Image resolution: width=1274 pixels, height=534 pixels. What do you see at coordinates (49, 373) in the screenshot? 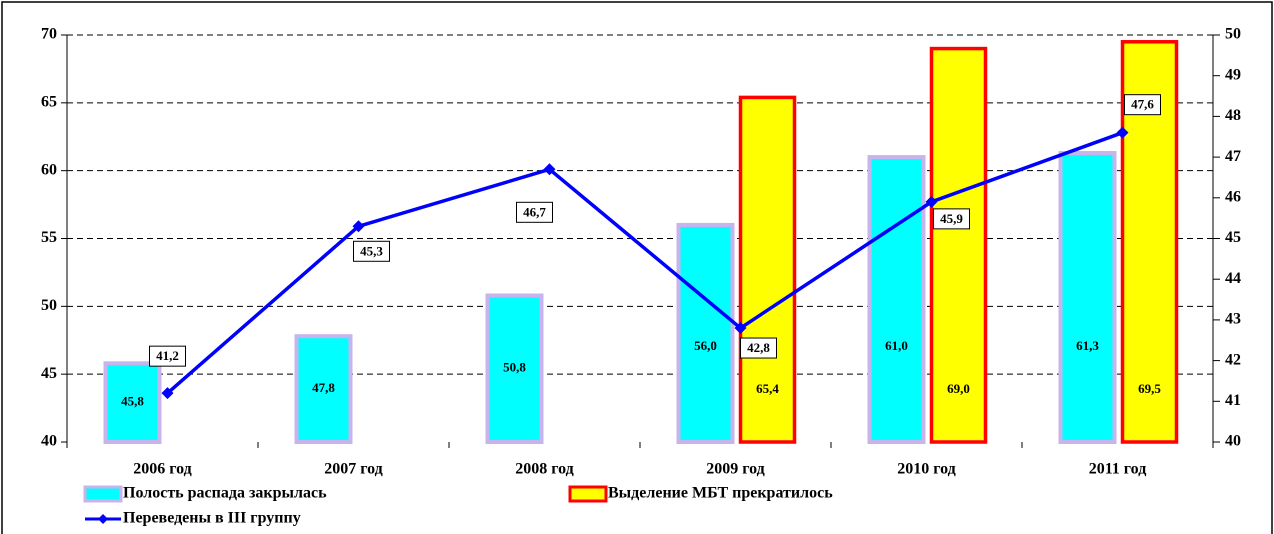
I see `y-tick-label: 45` at bounding box center [49, 373].